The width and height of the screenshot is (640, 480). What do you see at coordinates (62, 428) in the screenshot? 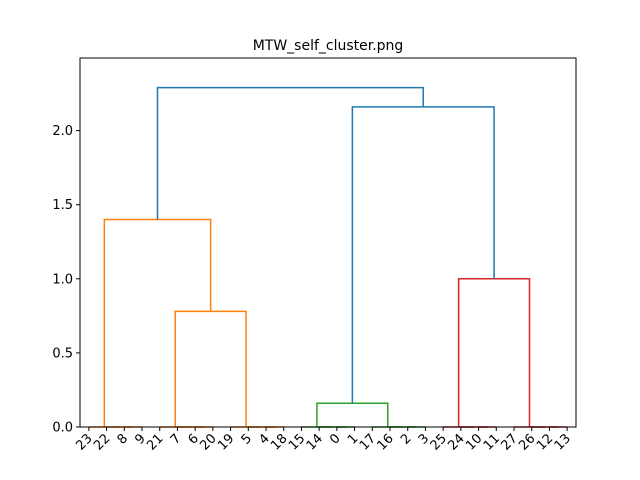
I see `y-tick-label: 0.0` at bounding box center [62, 428].